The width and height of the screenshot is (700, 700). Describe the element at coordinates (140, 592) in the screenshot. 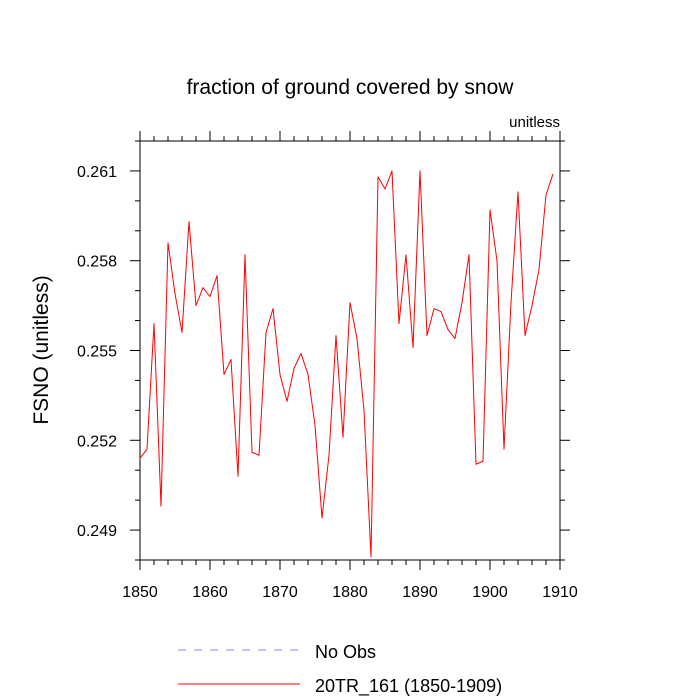

I see `x-tick-label: 1850` at that location.